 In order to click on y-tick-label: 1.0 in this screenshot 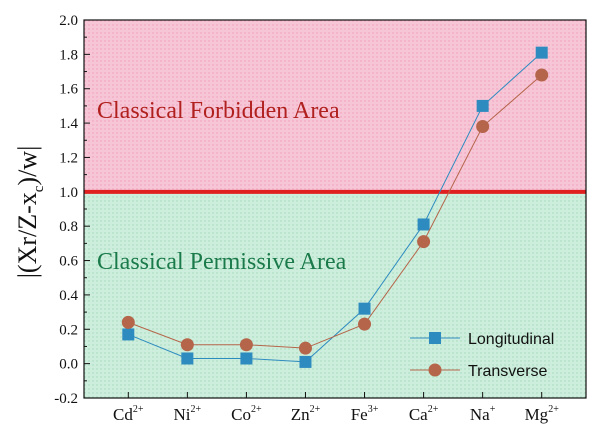, I will do `click(68, 193)`.